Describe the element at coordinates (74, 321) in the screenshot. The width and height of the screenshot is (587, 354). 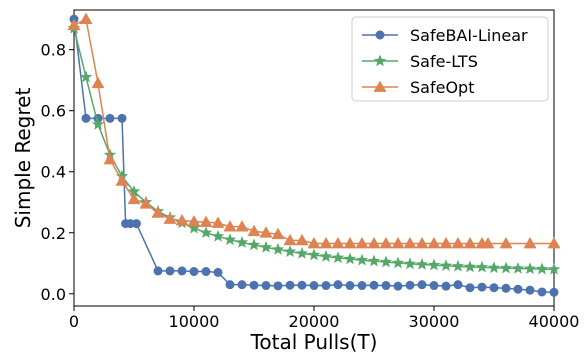
I see `x-tick-label: 0` at that location.